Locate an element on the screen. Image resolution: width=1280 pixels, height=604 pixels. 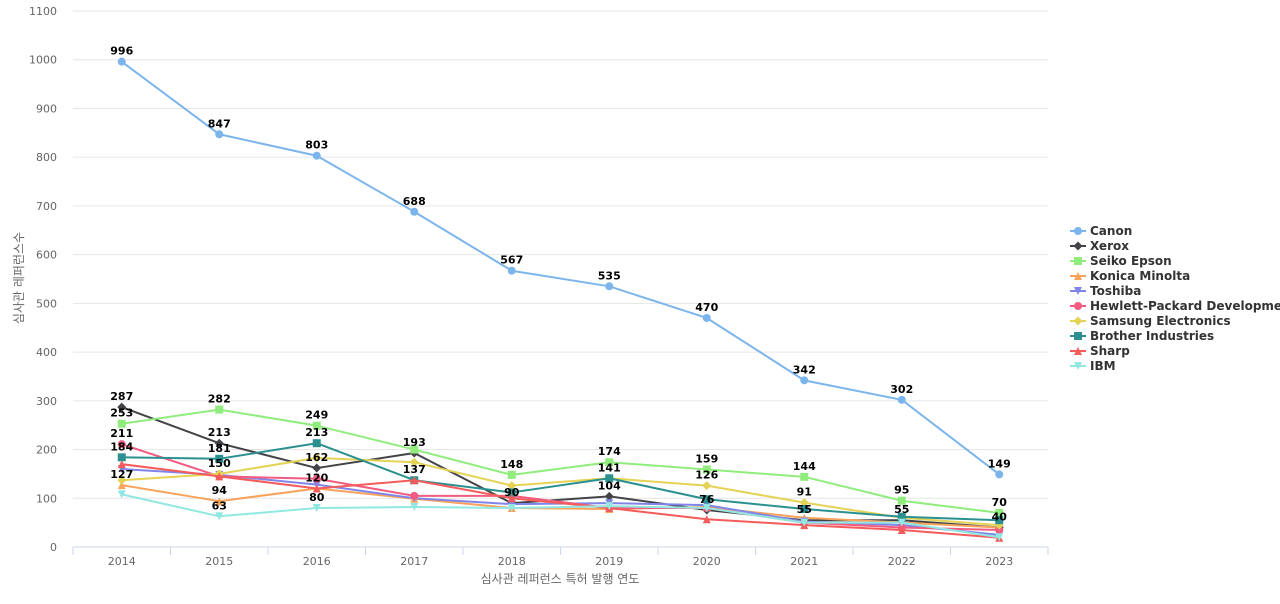
data-label-xerox: 287 is located at coordinates (121, 396).